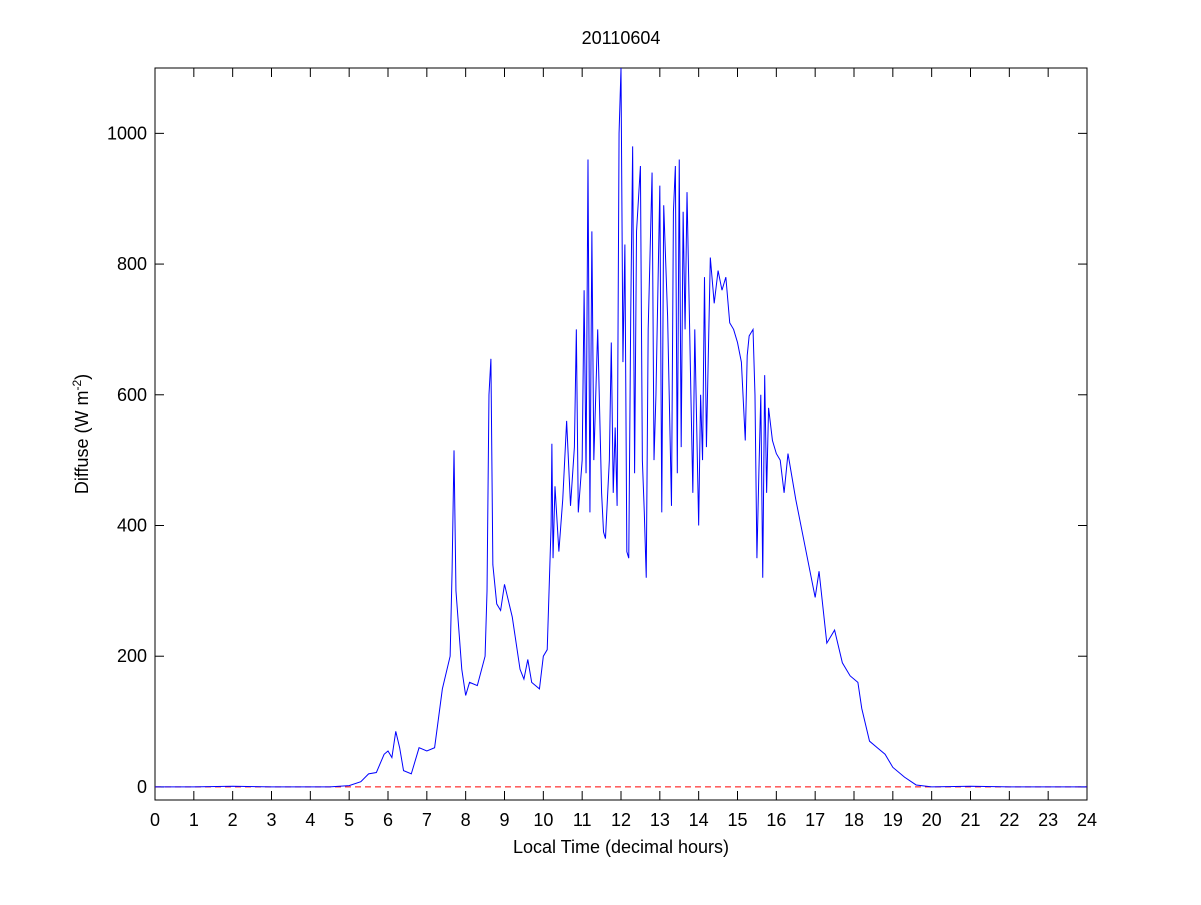 Image resolution: width=1201 pixels, height=905 pixels. Describe the element at coordinates (1009, 820) in the screenshot. I see `x-tick-label: 22` at that location.